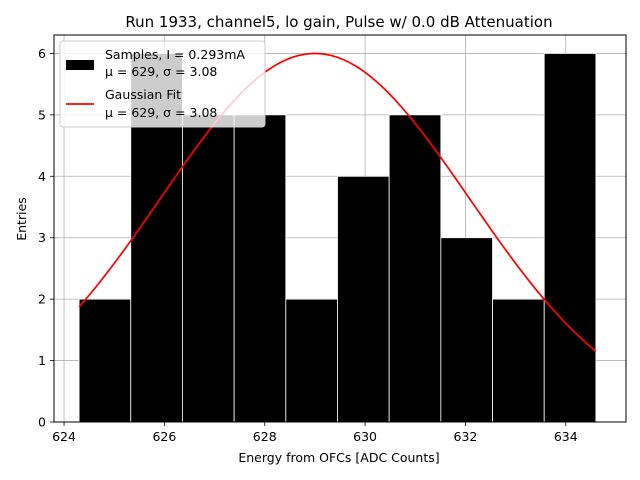 The image size is (640, 480). Describe the element at coordinates (265, 436) in the screenshot. I see `x-tick-label: 628` at that location.